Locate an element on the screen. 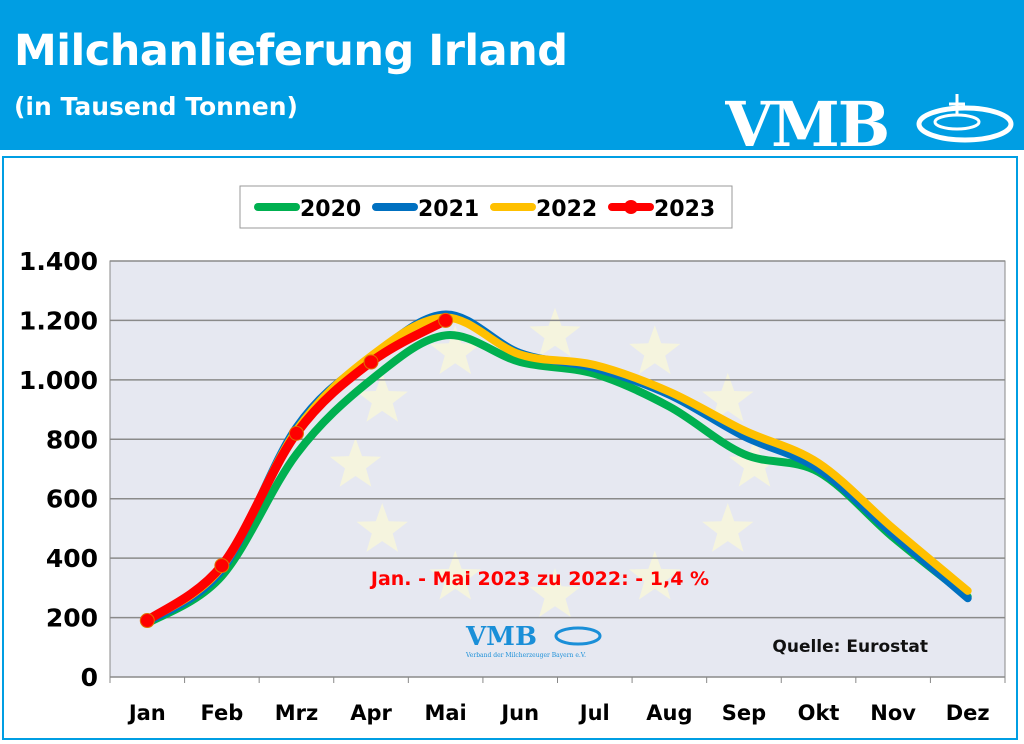 The width and height of the screenshot is (1024, 744). x-tick-label: Apr is located at coordinates (371, 713).